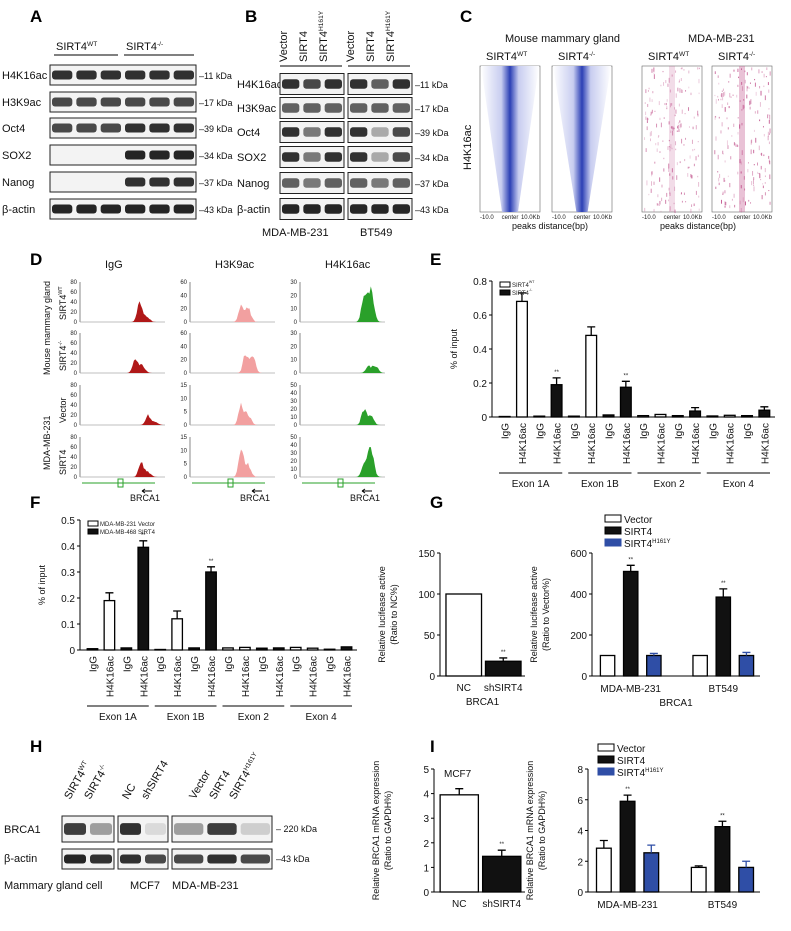 The width and height of the screenshot is (791, 931). I want to click on lane-label: Vector, so click(284, 46).